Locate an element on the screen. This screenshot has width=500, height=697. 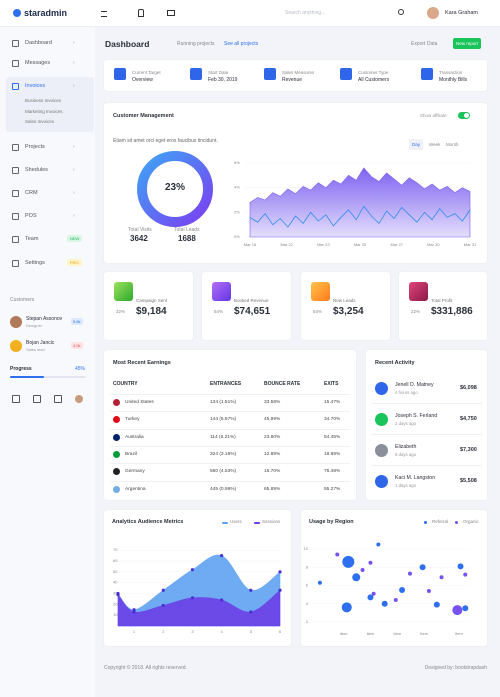
activity-amount: $6,098 is located at coordinates (468, 388).